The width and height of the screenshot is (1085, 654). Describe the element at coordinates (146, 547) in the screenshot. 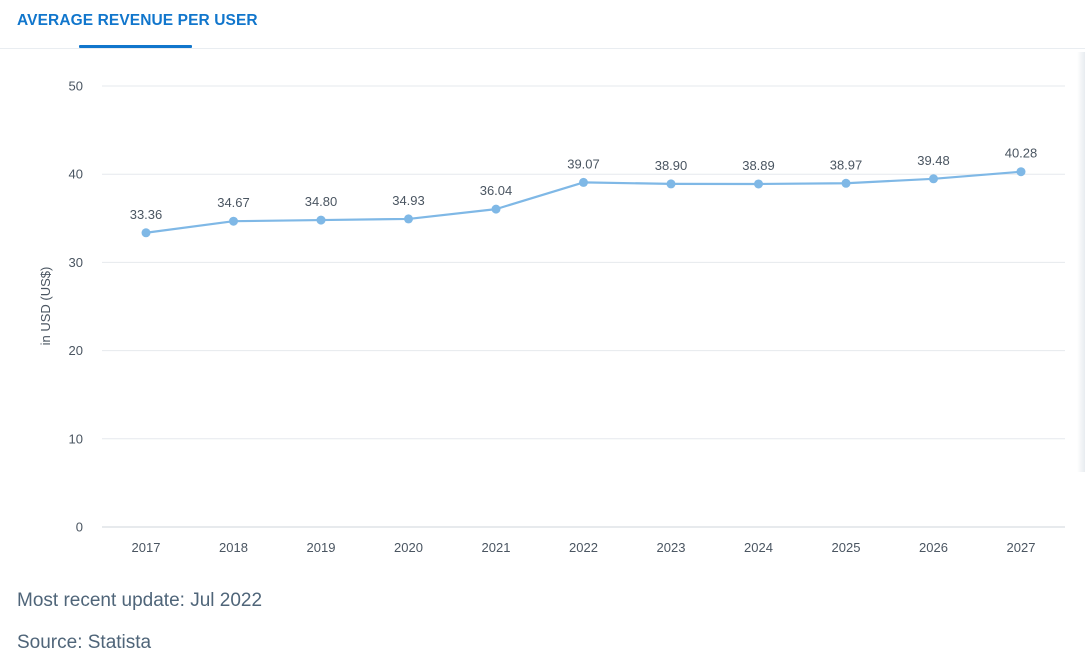

I see `x-tick-label: 2017` at that location.